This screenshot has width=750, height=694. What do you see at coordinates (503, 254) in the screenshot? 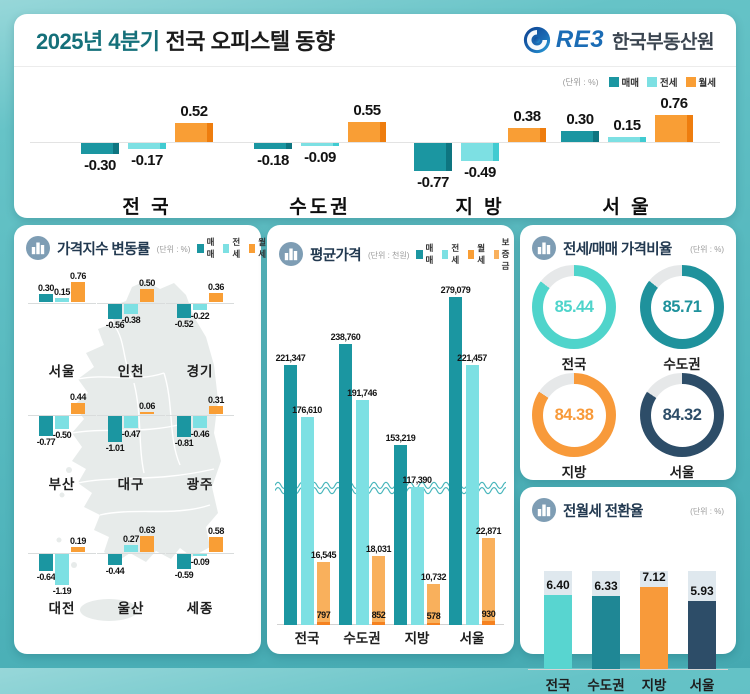
I see `legend-item: 보증금` at bounding box center [503, 254].